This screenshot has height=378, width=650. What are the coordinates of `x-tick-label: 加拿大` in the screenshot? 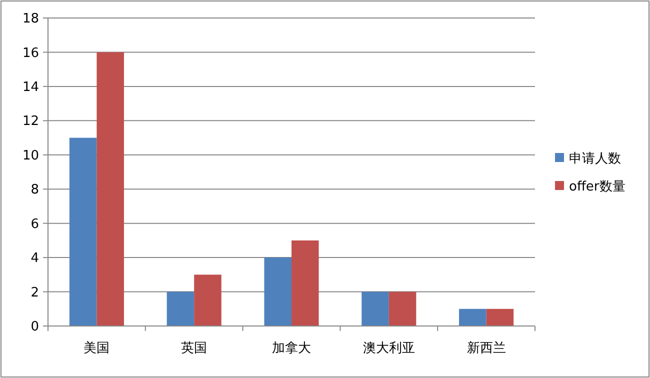 It's located at (291, 348).